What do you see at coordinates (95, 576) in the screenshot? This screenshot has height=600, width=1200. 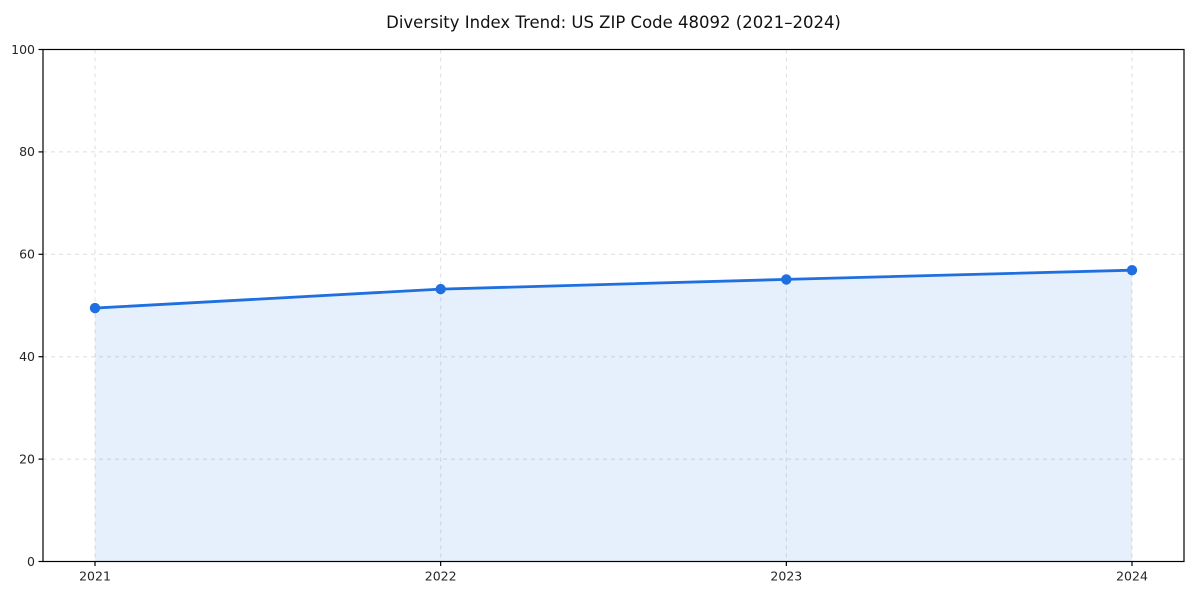 I see `x-tick-label: 2021` at bounding box center [95, 576].